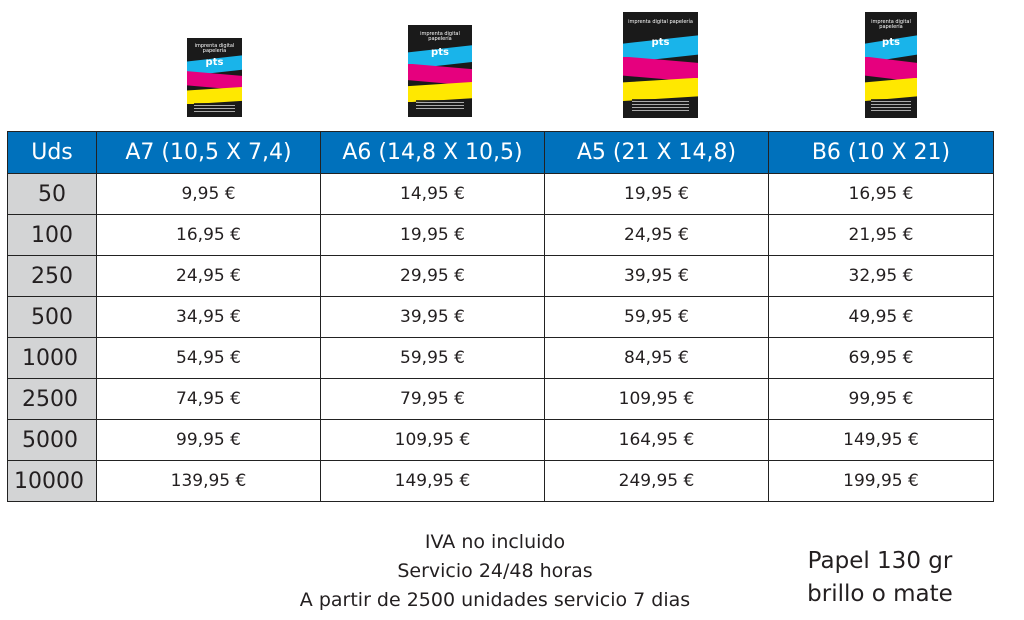 The image size is (1024, 620). Describe the element at coordinates (208, 194) in the screenshot. I see `price-cell: 9,95 €` at that location.